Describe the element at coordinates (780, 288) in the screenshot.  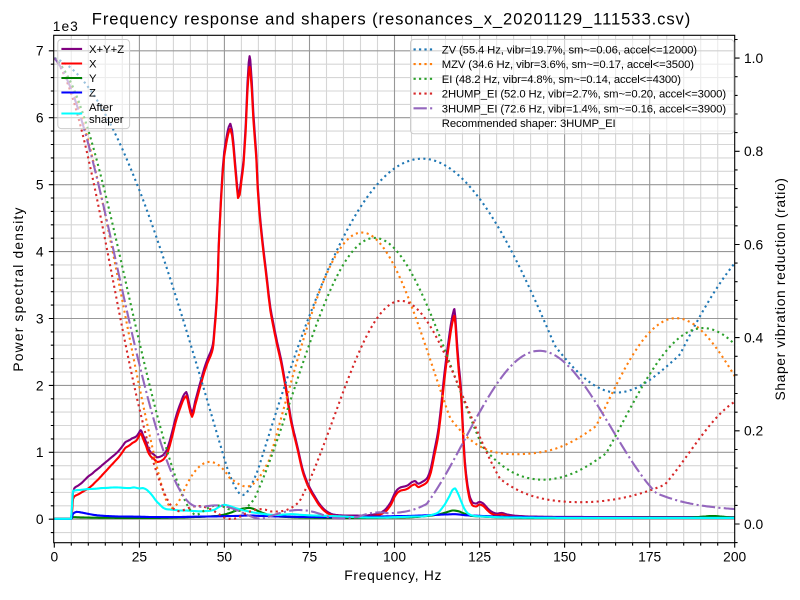
I see `svg-text:Shaper vibration reduction (ra: Shaper vibration reduction (ratio)` at that location.